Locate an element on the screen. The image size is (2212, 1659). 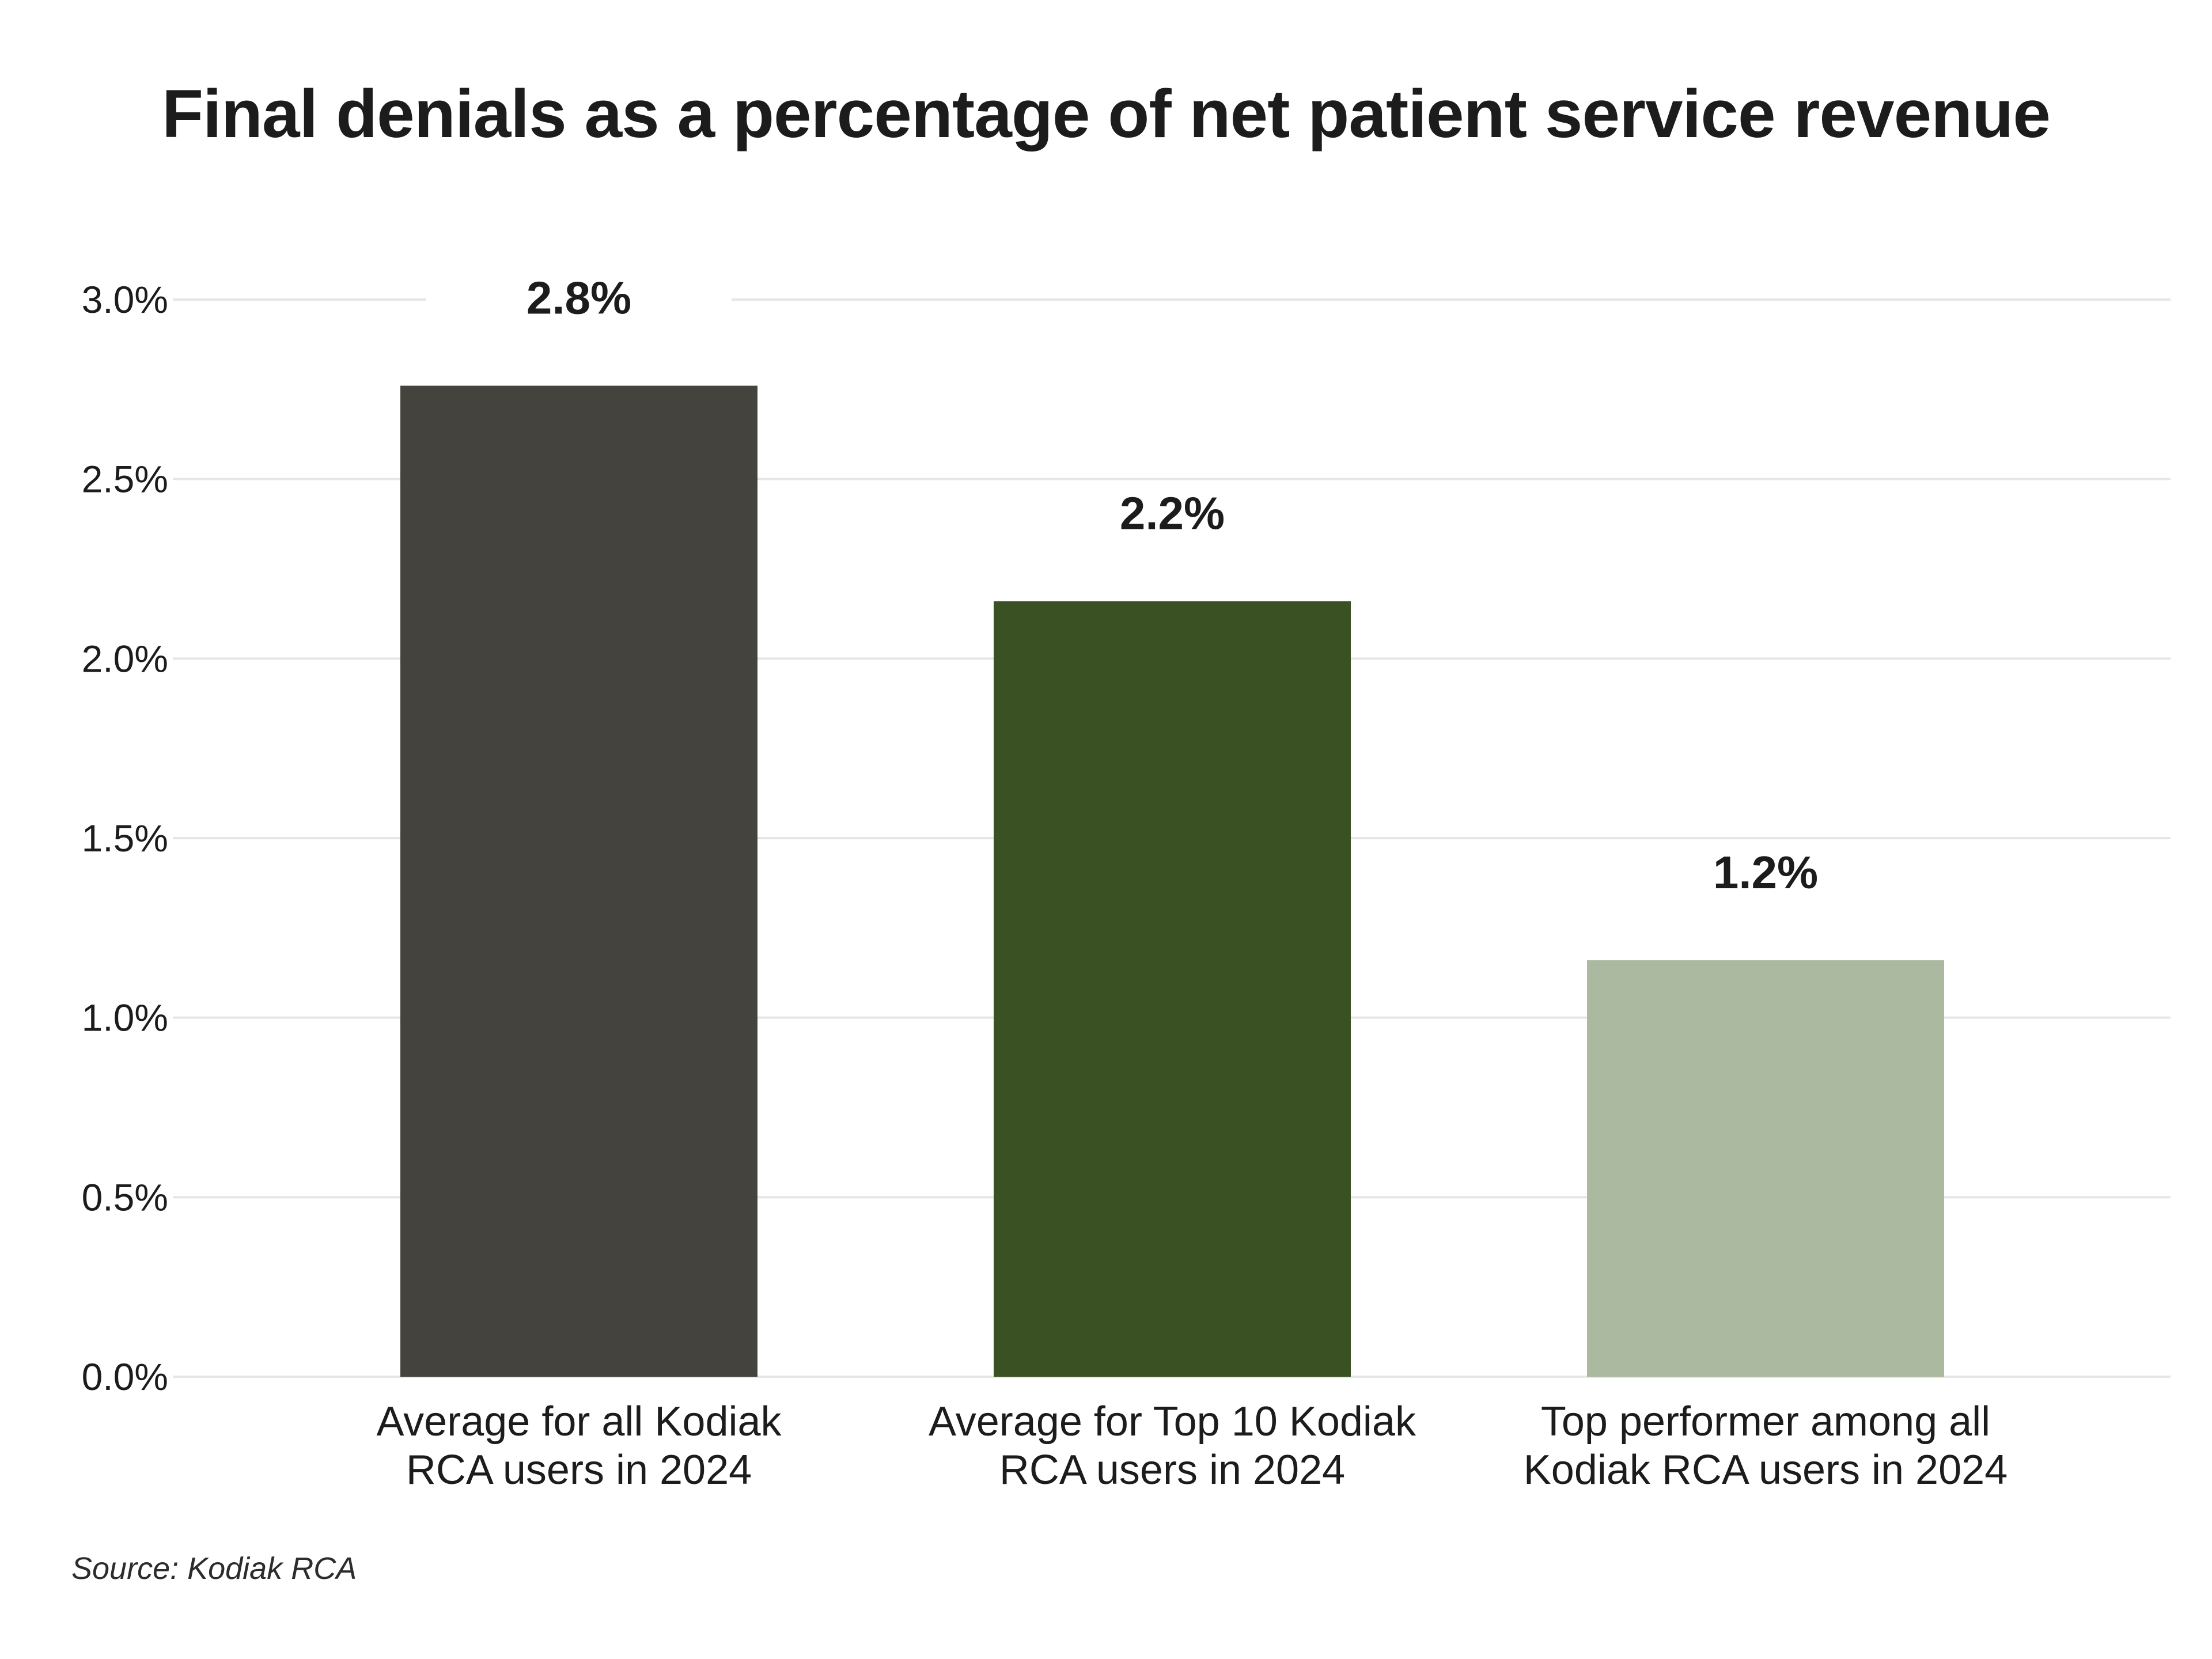
x-tick-label: Average for Top 10 Kodiak is located at coordinates (1172, 1422).